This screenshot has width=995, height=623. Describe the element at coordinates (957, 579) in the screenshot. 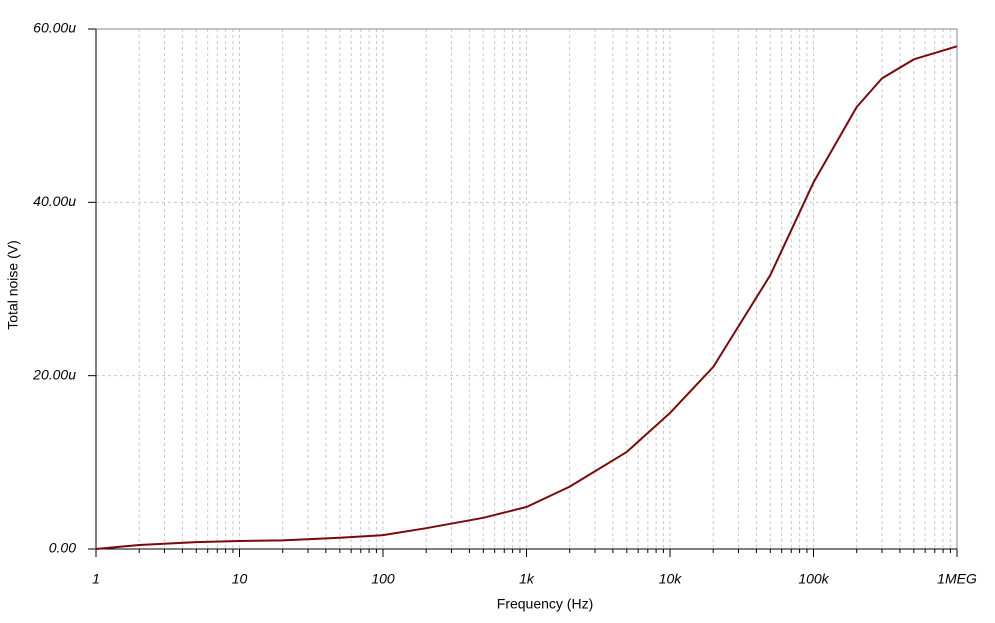

I see `x-tick-label: 1MEG` at that location.